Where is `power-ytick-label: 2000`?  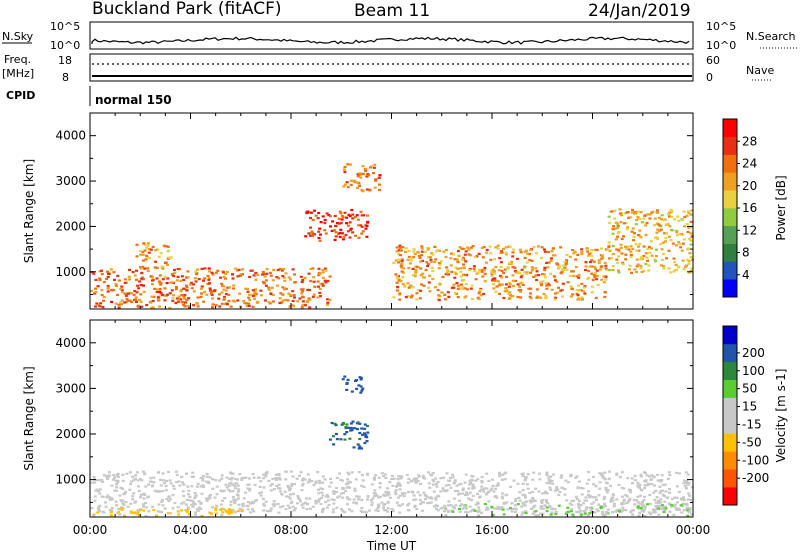
power-ytick-label: 2000 is located at coordinates (70, 226).